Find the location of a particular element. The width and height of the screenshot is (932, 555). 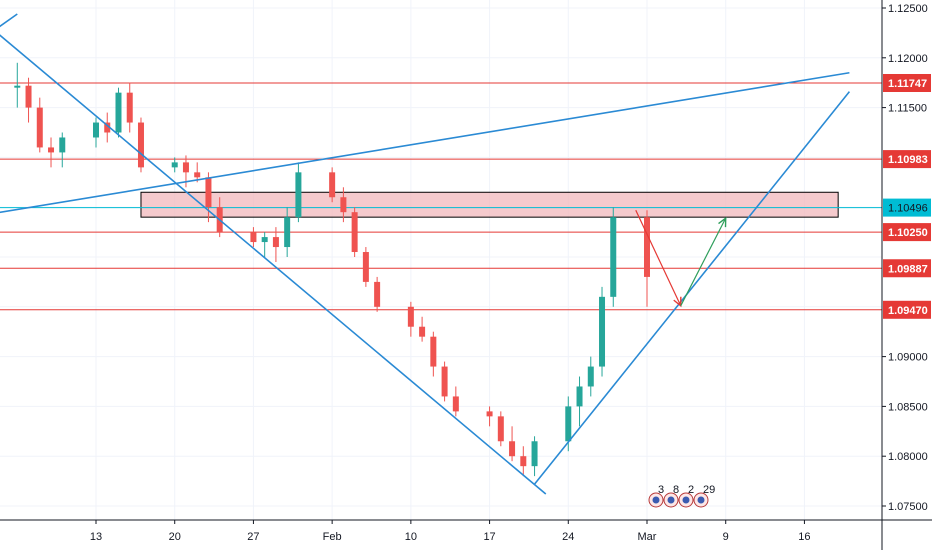

price-tick-label: 1.08500 is located at coordinates (908, 407).